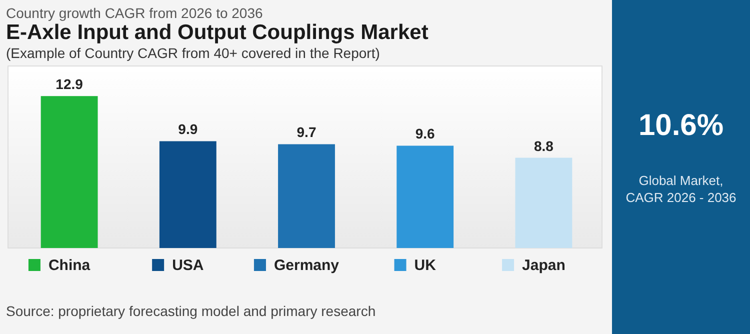 The image size is (750, 334). I want to click on data-label: 12.9, so click(70, 84).